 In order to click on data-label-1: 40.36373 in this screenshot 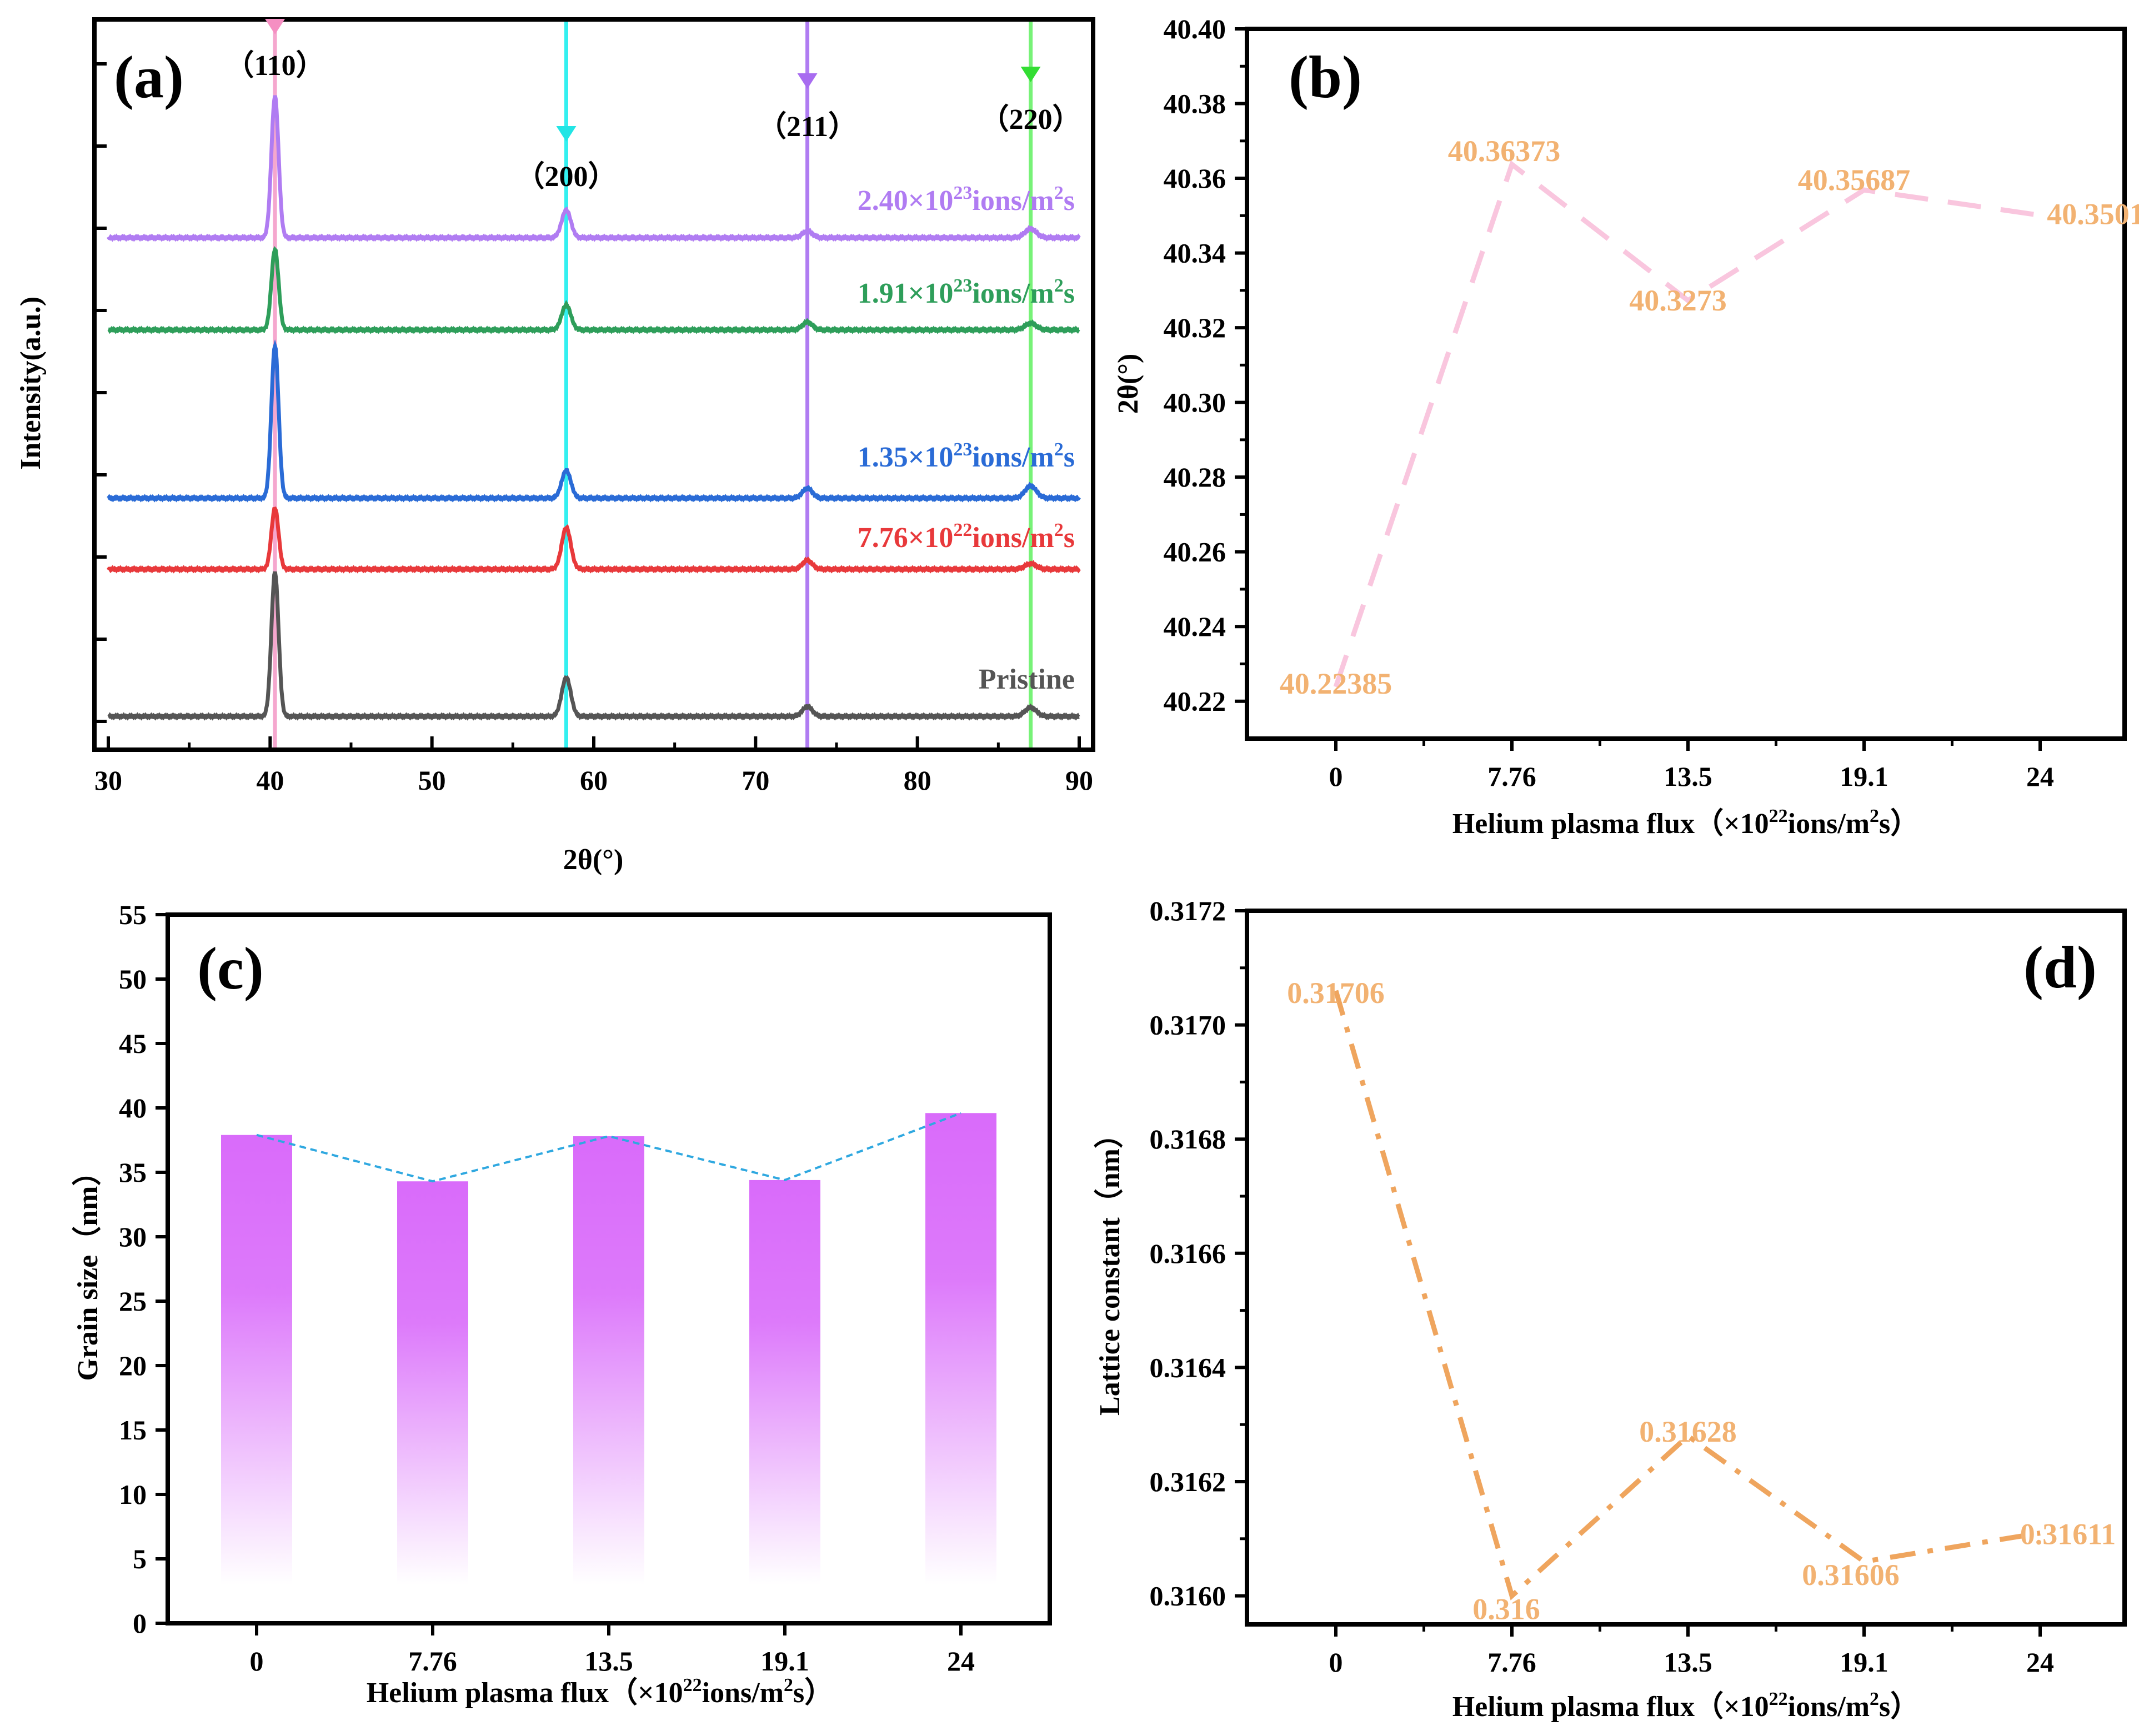, I will do `click(1505, 151)`.